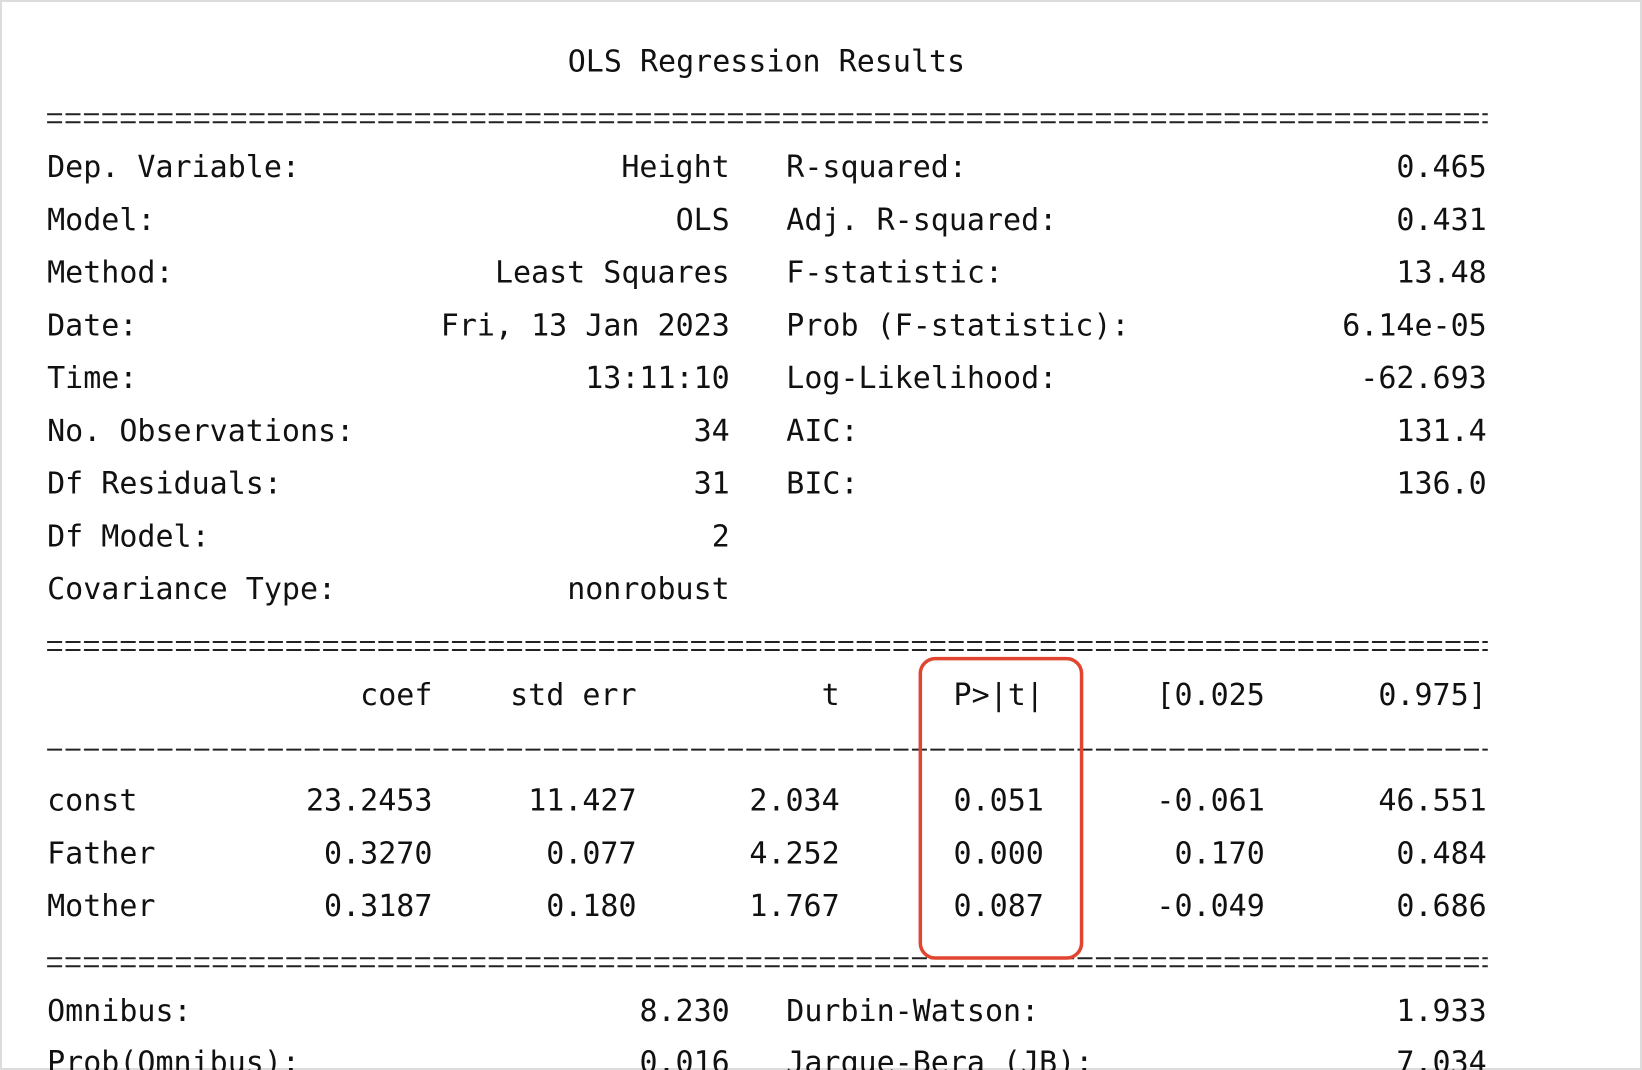  What do you see at coordinates (369, 801) in the screenshot?
I see `cell: 23.2453` at bounding box center [369, 801].